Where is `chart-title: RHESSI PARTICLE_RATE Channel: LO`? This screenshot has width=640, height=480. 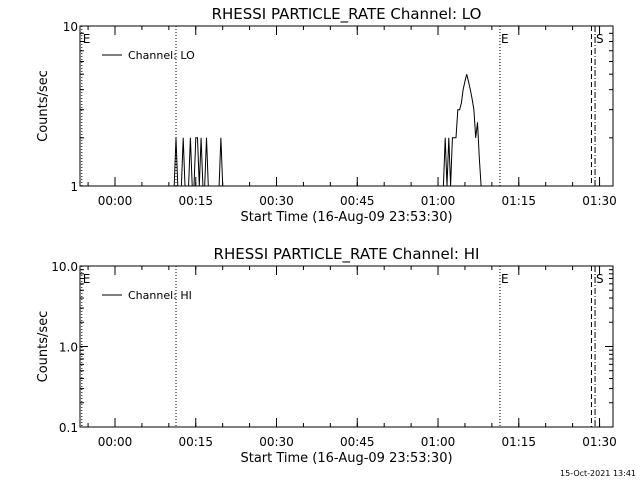 chart-title: RHESSI PARTICLE_RATE Channel: LO is located at coordinates (347, 14).